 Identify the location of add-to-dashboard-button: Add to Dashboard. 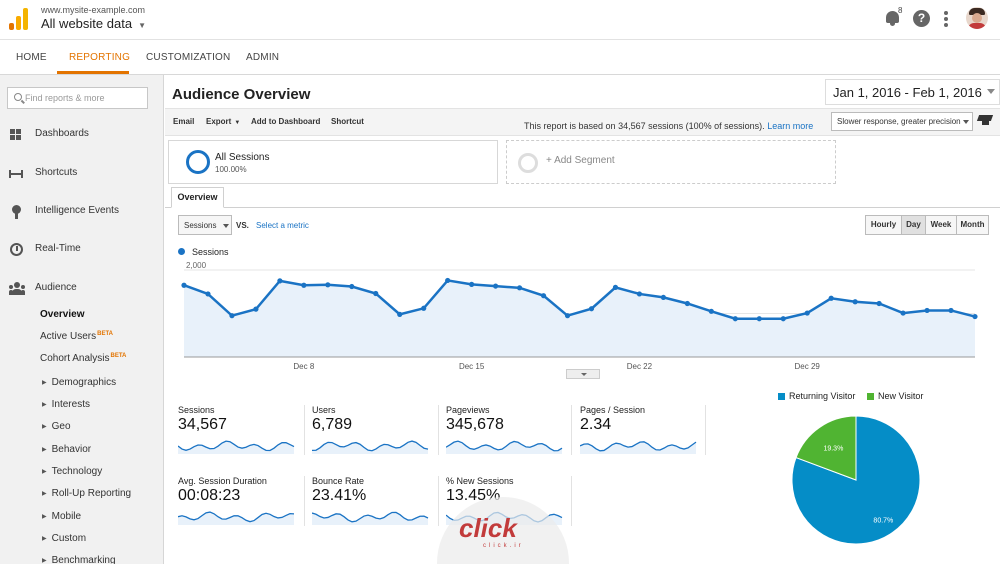
(286, 121).